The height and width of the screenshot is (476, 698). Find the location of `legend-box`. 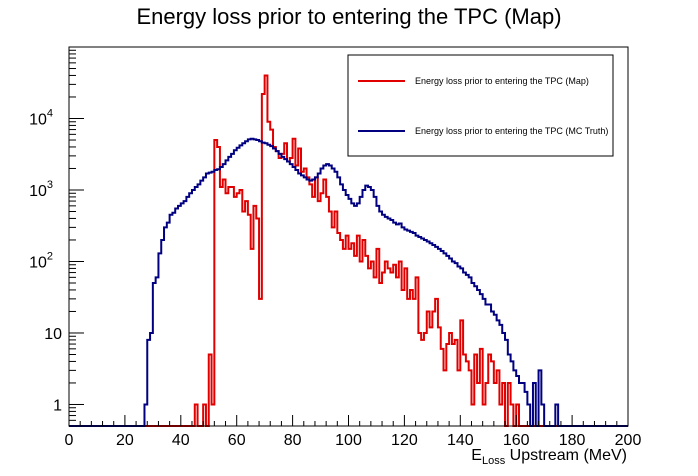

legend-box is located at coordinates (480, 105).